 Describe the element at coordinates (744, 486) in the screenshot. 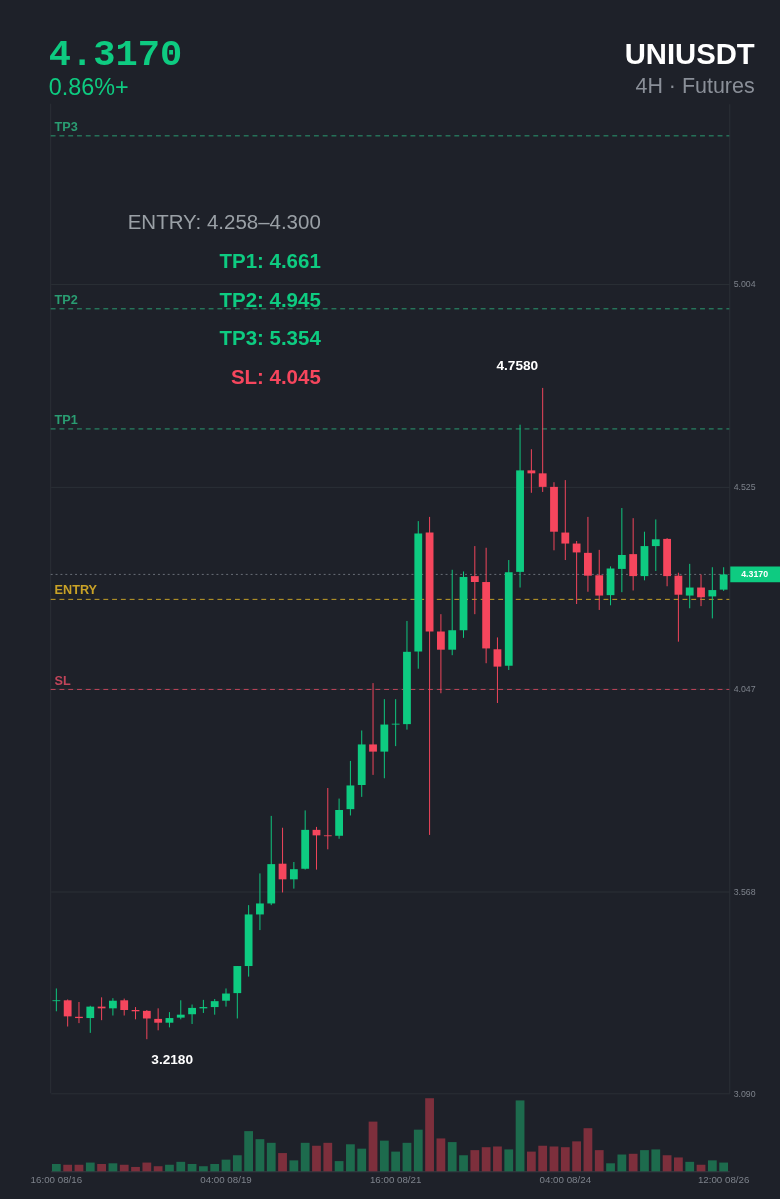

I see `y-tick-label: 4.525` at that location.